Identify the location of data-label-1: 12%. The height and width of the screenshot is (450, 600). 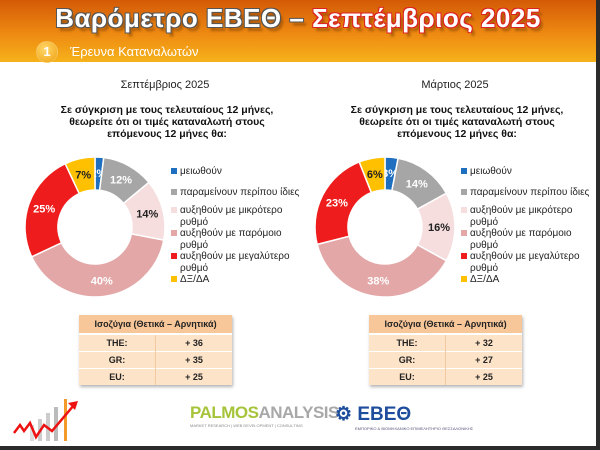
(121, 181).